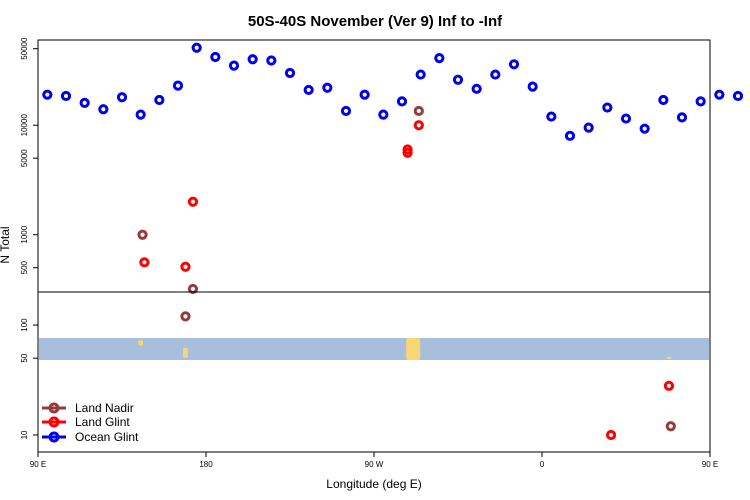 This screenshot has width=750, height=500. Describe the element at coordinates (542, 464) in the screenshot. I see `x-tick-label-3: 0` at that location.